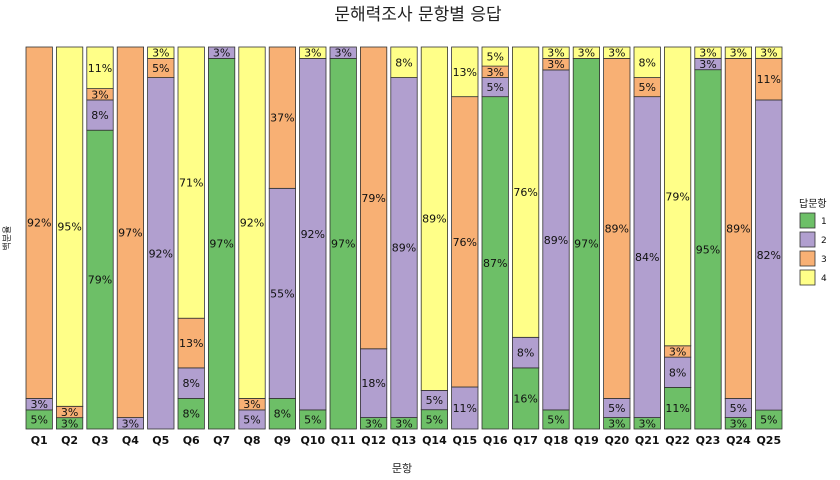  Describe the element at coordinates (434, 419) in the screenshot. I see `data-label-q14-1: 5%` at that location.